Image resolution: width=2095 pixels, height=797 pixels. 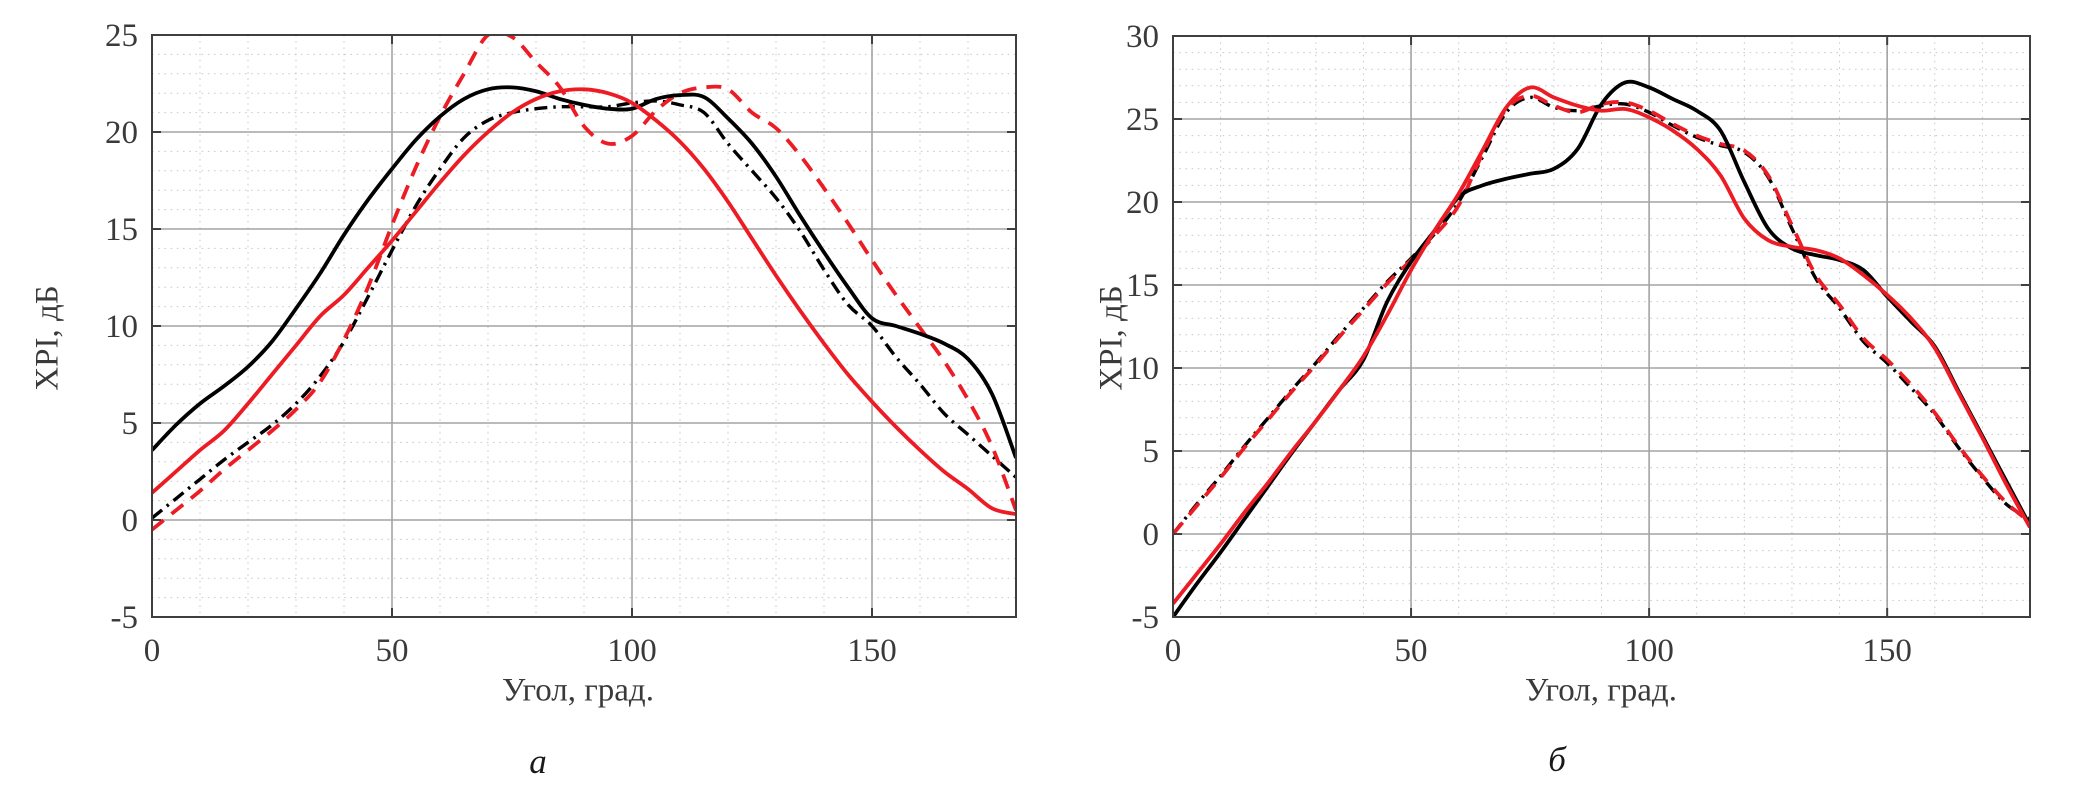 I want to click on xtick-label-b: 100, so click(x=1649, y=651).